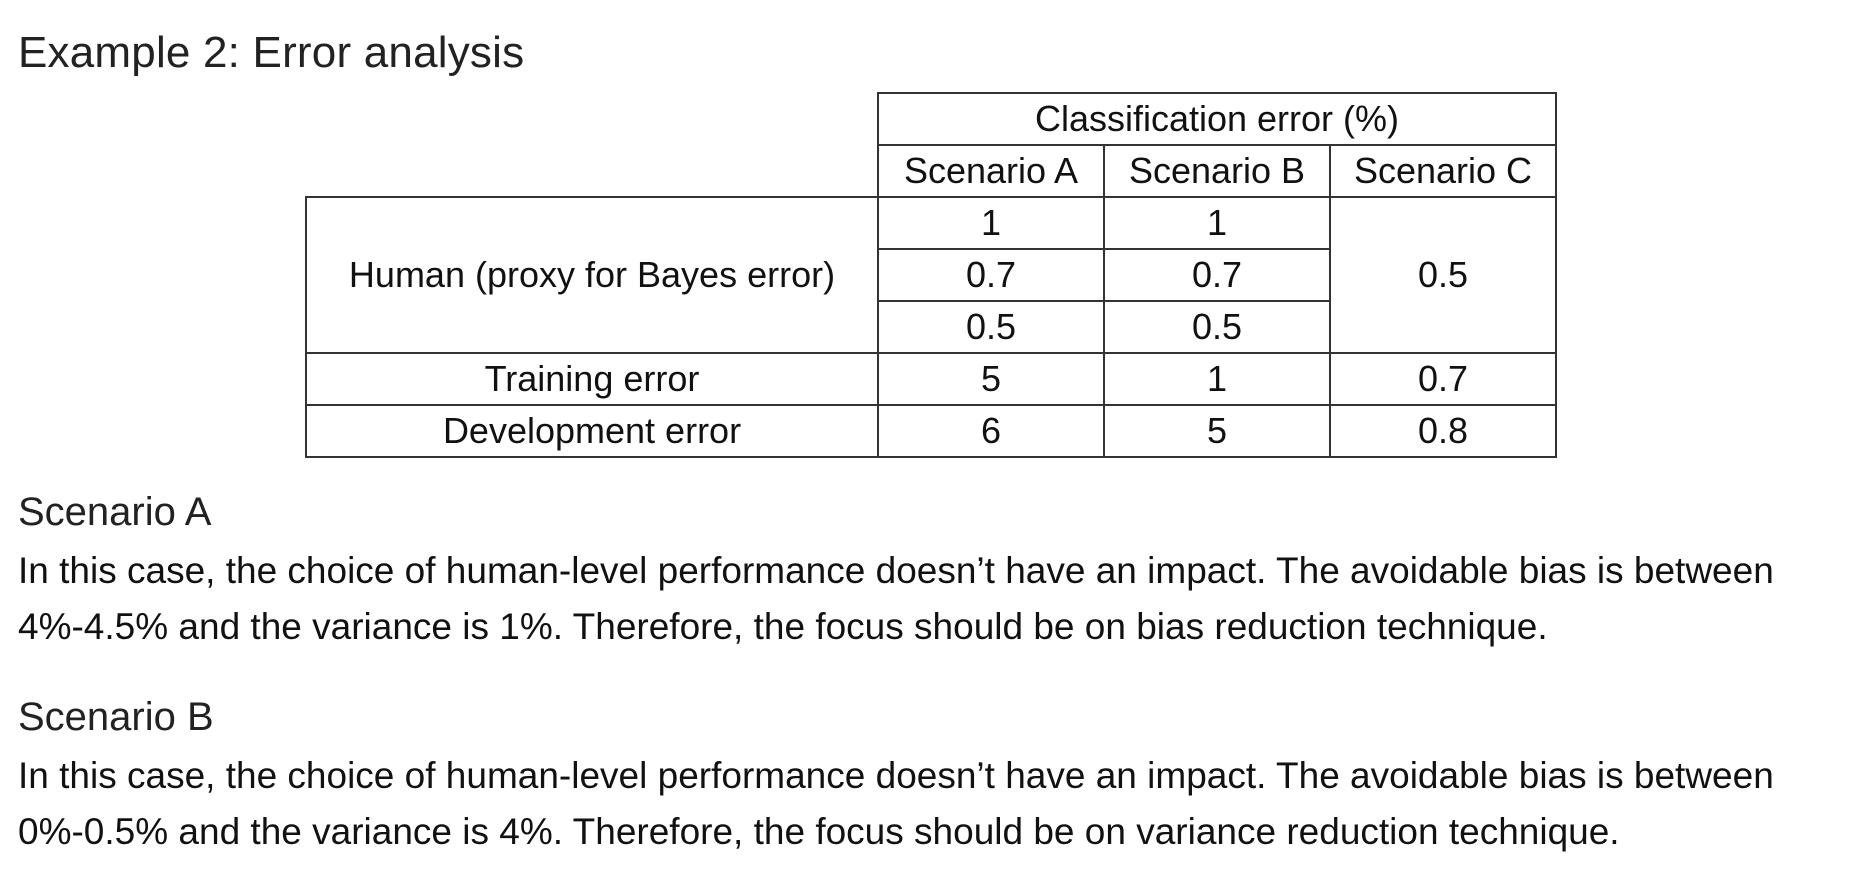 This screenshot has height=877, width=1862. Describe the element at coordinates (1443, 431) in the screenshot. I see `table-cell: 0.8` at that location.